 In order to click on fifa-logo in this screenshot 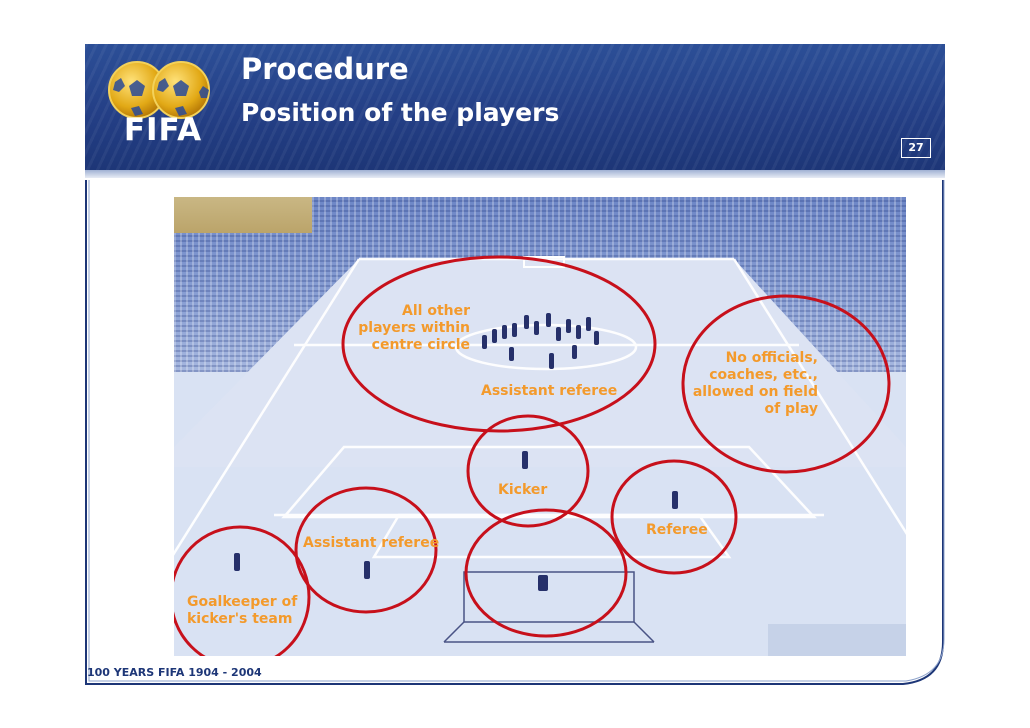, I will do `click(159, 90)`.